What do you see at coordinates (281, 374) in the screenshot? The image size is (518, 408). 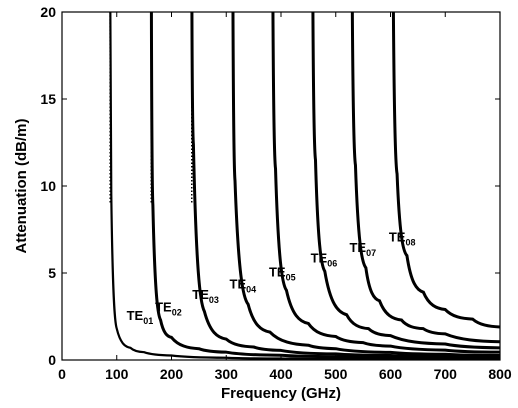 I see `x-tick-label: 400` at bounding box center [281, 374].